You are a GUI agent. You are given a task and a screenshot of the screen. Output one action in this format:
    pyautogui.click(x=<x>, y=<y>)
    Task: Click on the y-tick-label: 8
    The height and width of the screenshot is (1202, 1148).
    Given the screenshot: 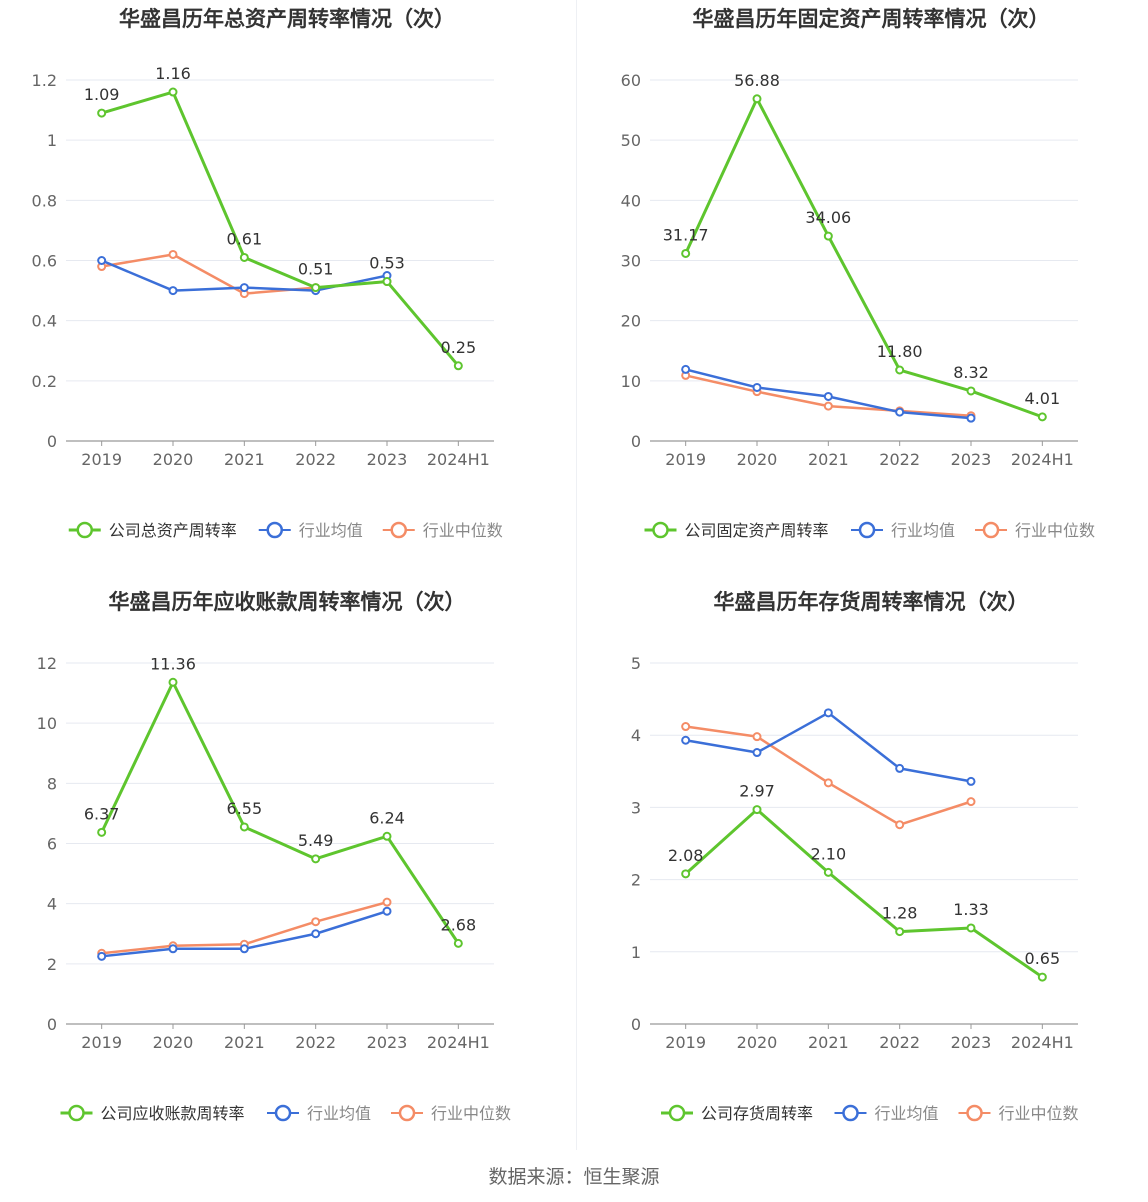 What is the action you would take?
    pyautogui.click(x=52, y=783)
    